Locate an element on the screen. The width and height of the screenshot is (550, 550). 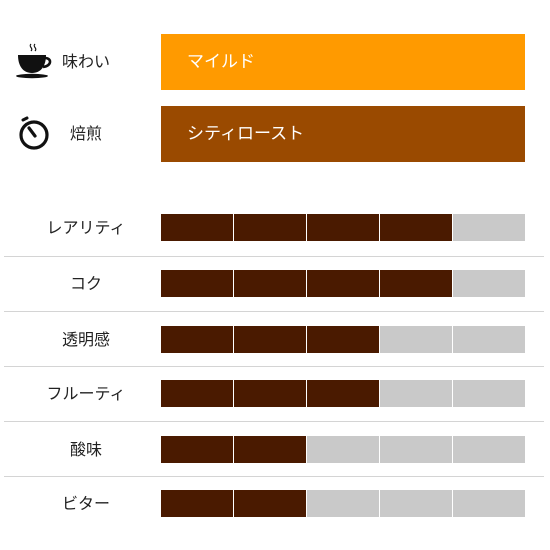
roast-value-bar: シティロースト is located at coordinates (343, 134).